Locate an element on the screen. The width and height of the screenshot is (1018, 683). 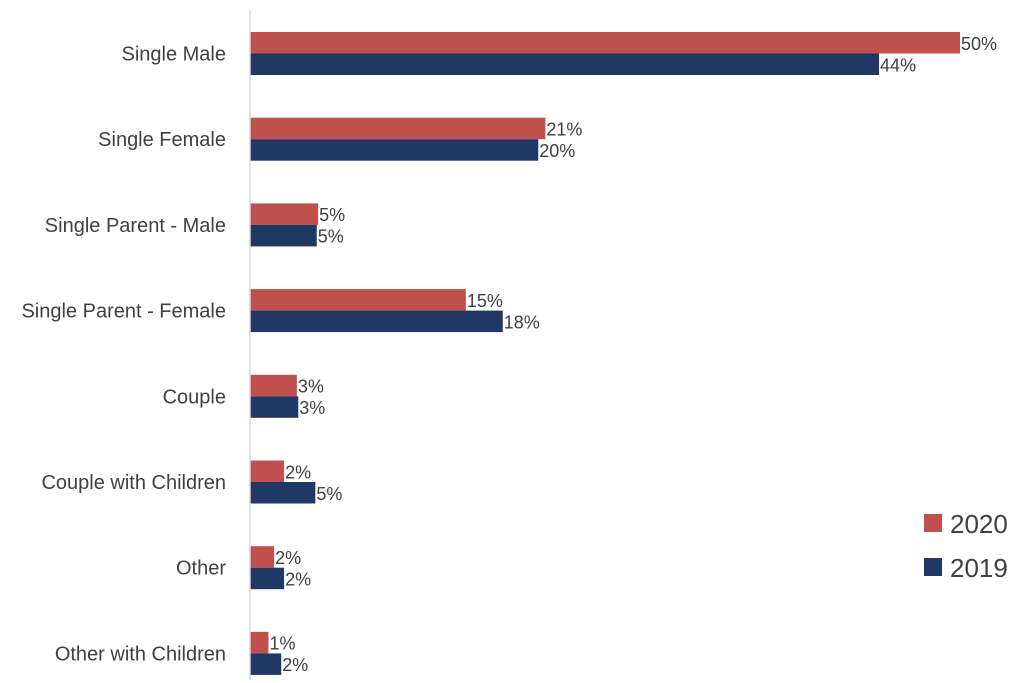
category-label-single-parent-male: Single Parent - Male is located at coordinates (135, 226).